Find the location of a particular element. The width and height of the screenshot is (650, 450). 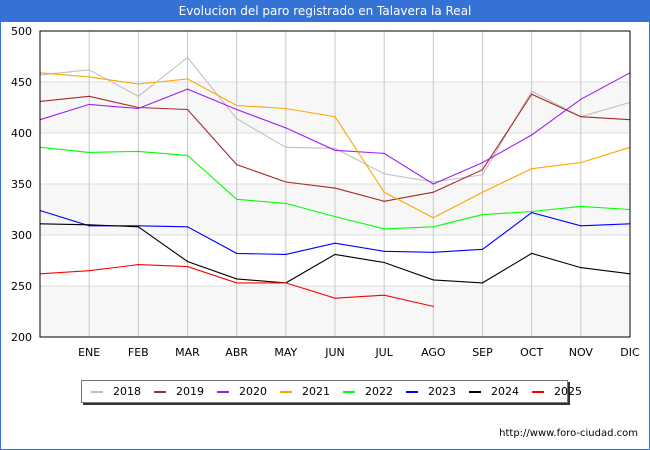

legend-item-2021: 2021 is located at coordinates (305, 391).